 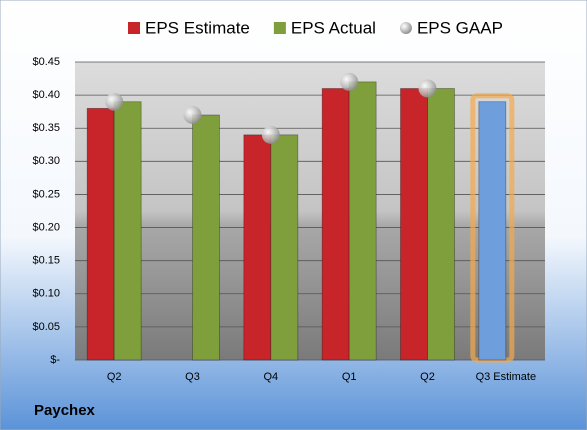 I want to click on y-tick-label: $0.45, so click(x=46, y=62).